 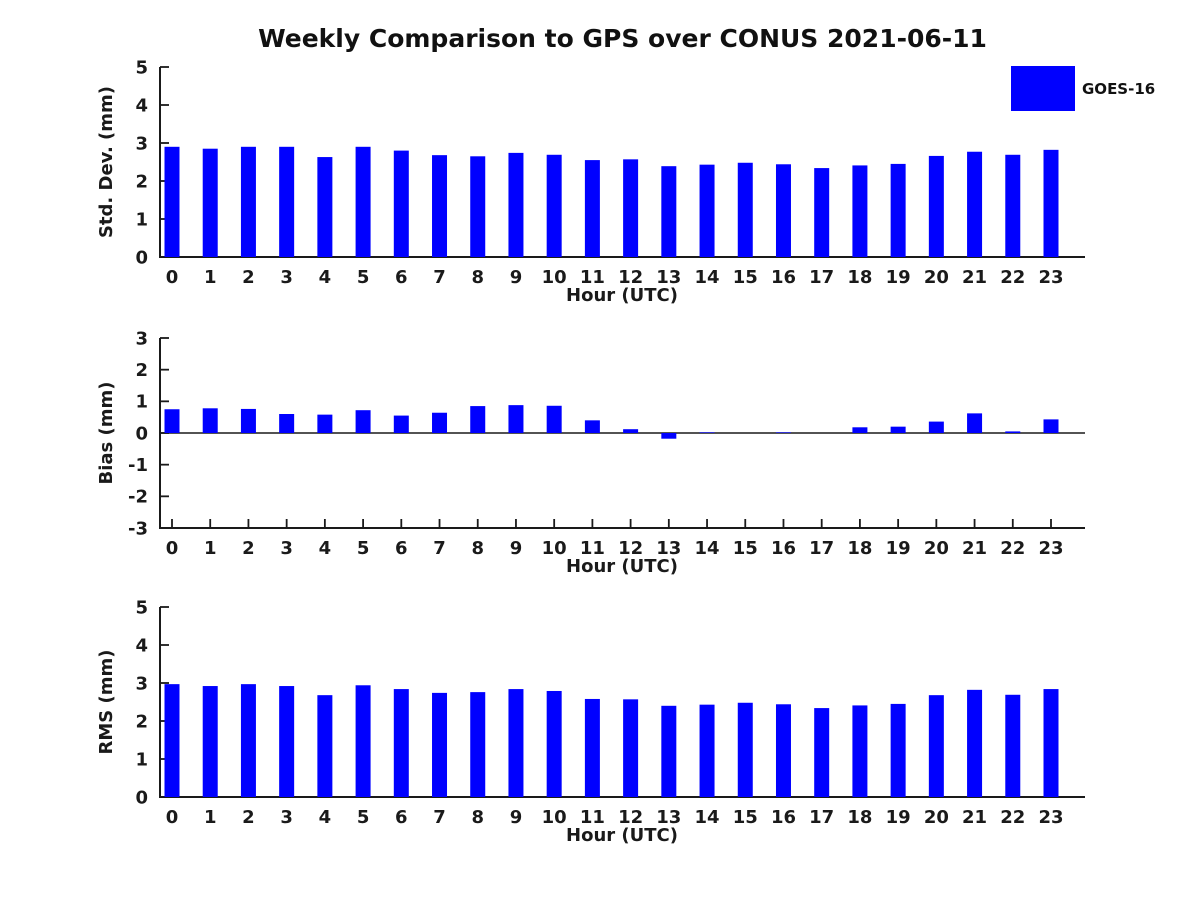 What do you see at coordinates (859, 548) in the screenshot?
I see `x-tick-label: 18` at bounding box center [859, 548].